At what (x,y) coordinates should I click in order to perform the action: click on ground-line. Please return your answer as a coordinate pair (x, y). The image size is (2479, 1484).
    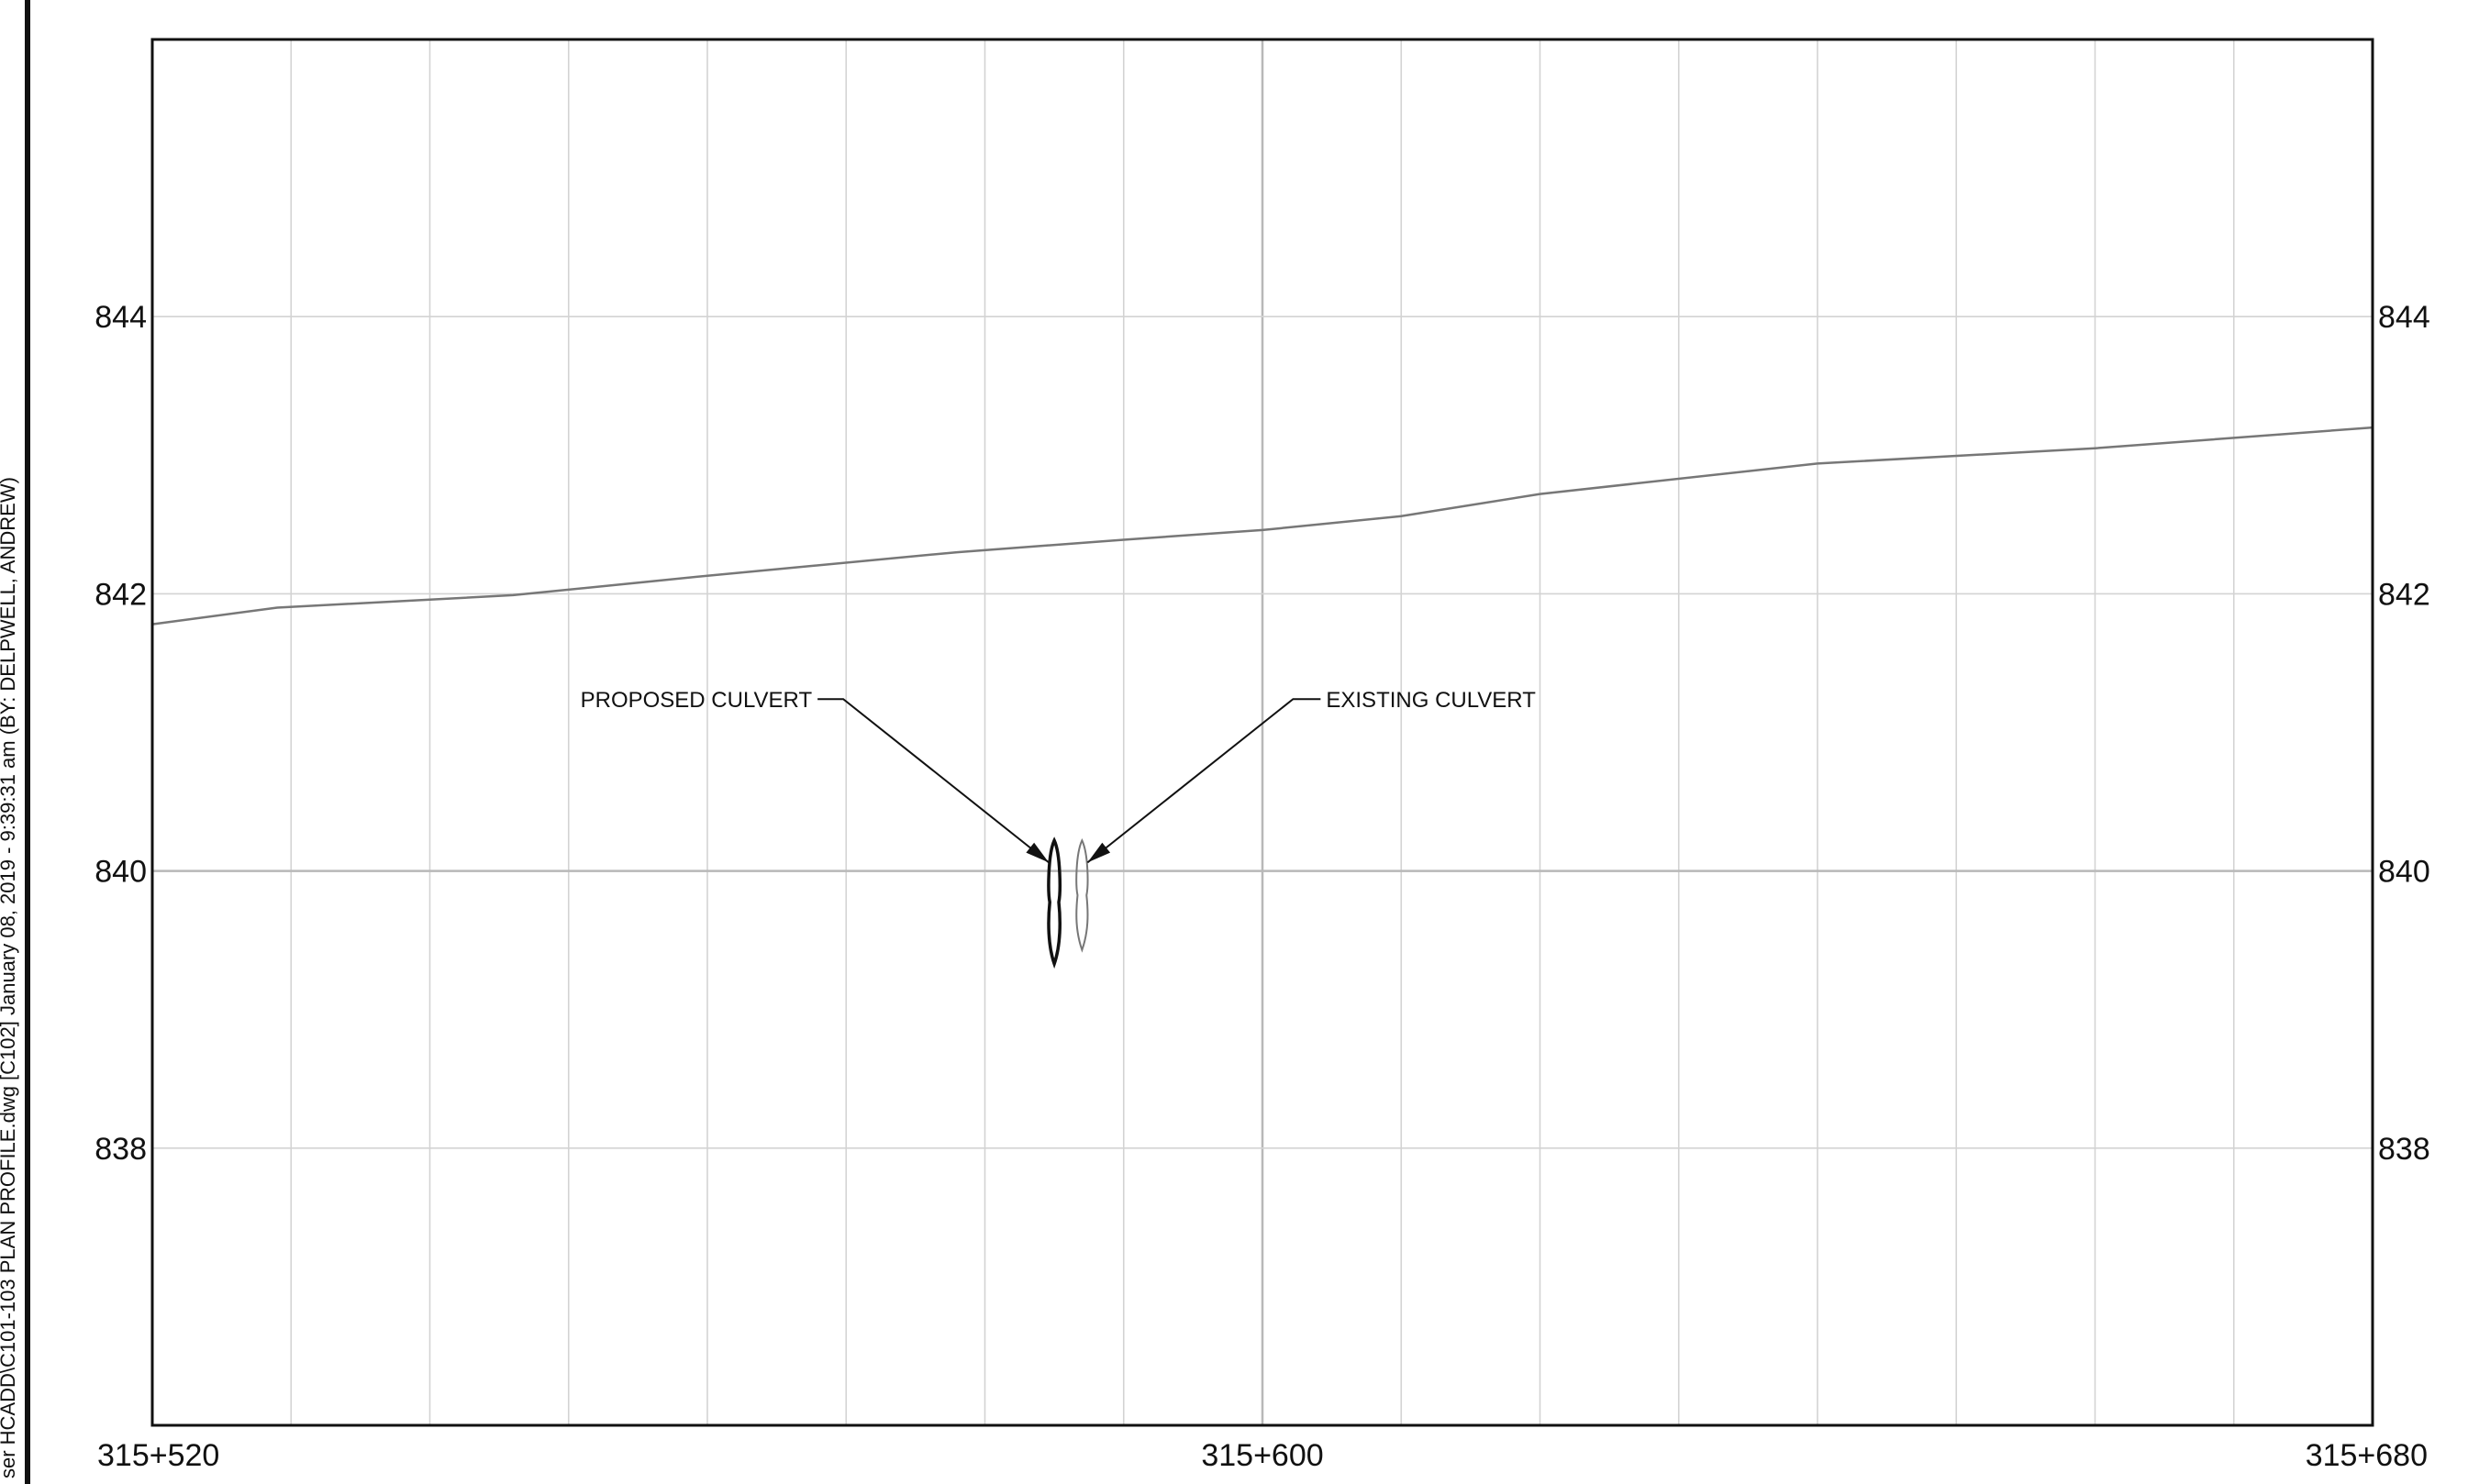
    Looking at the image, I should click on (1262, 526).